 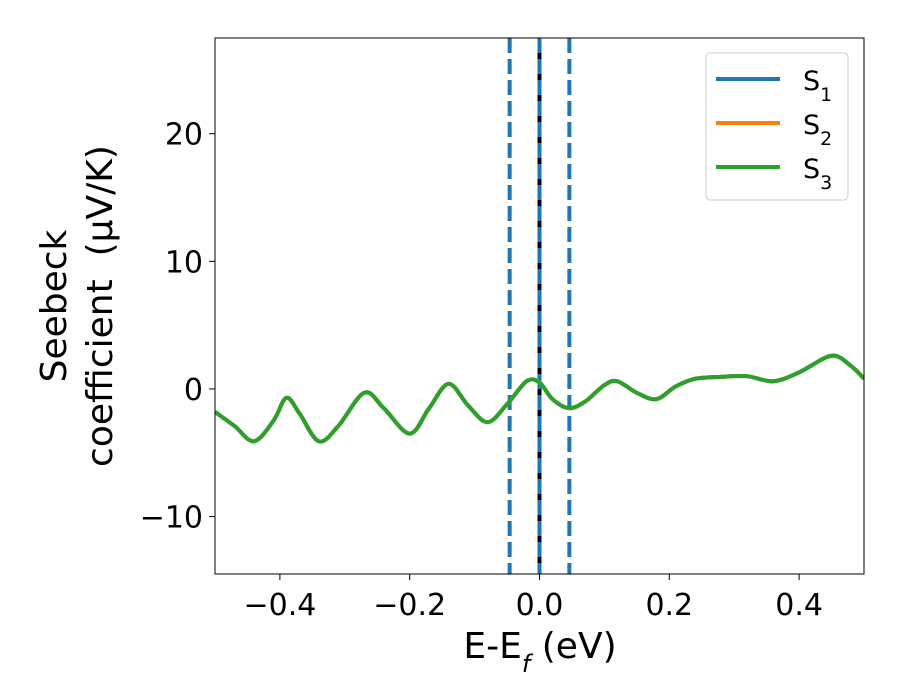 I want to click on y-axis-label: Seebeck coefficient (μV/K), so click(x=77, y=306).